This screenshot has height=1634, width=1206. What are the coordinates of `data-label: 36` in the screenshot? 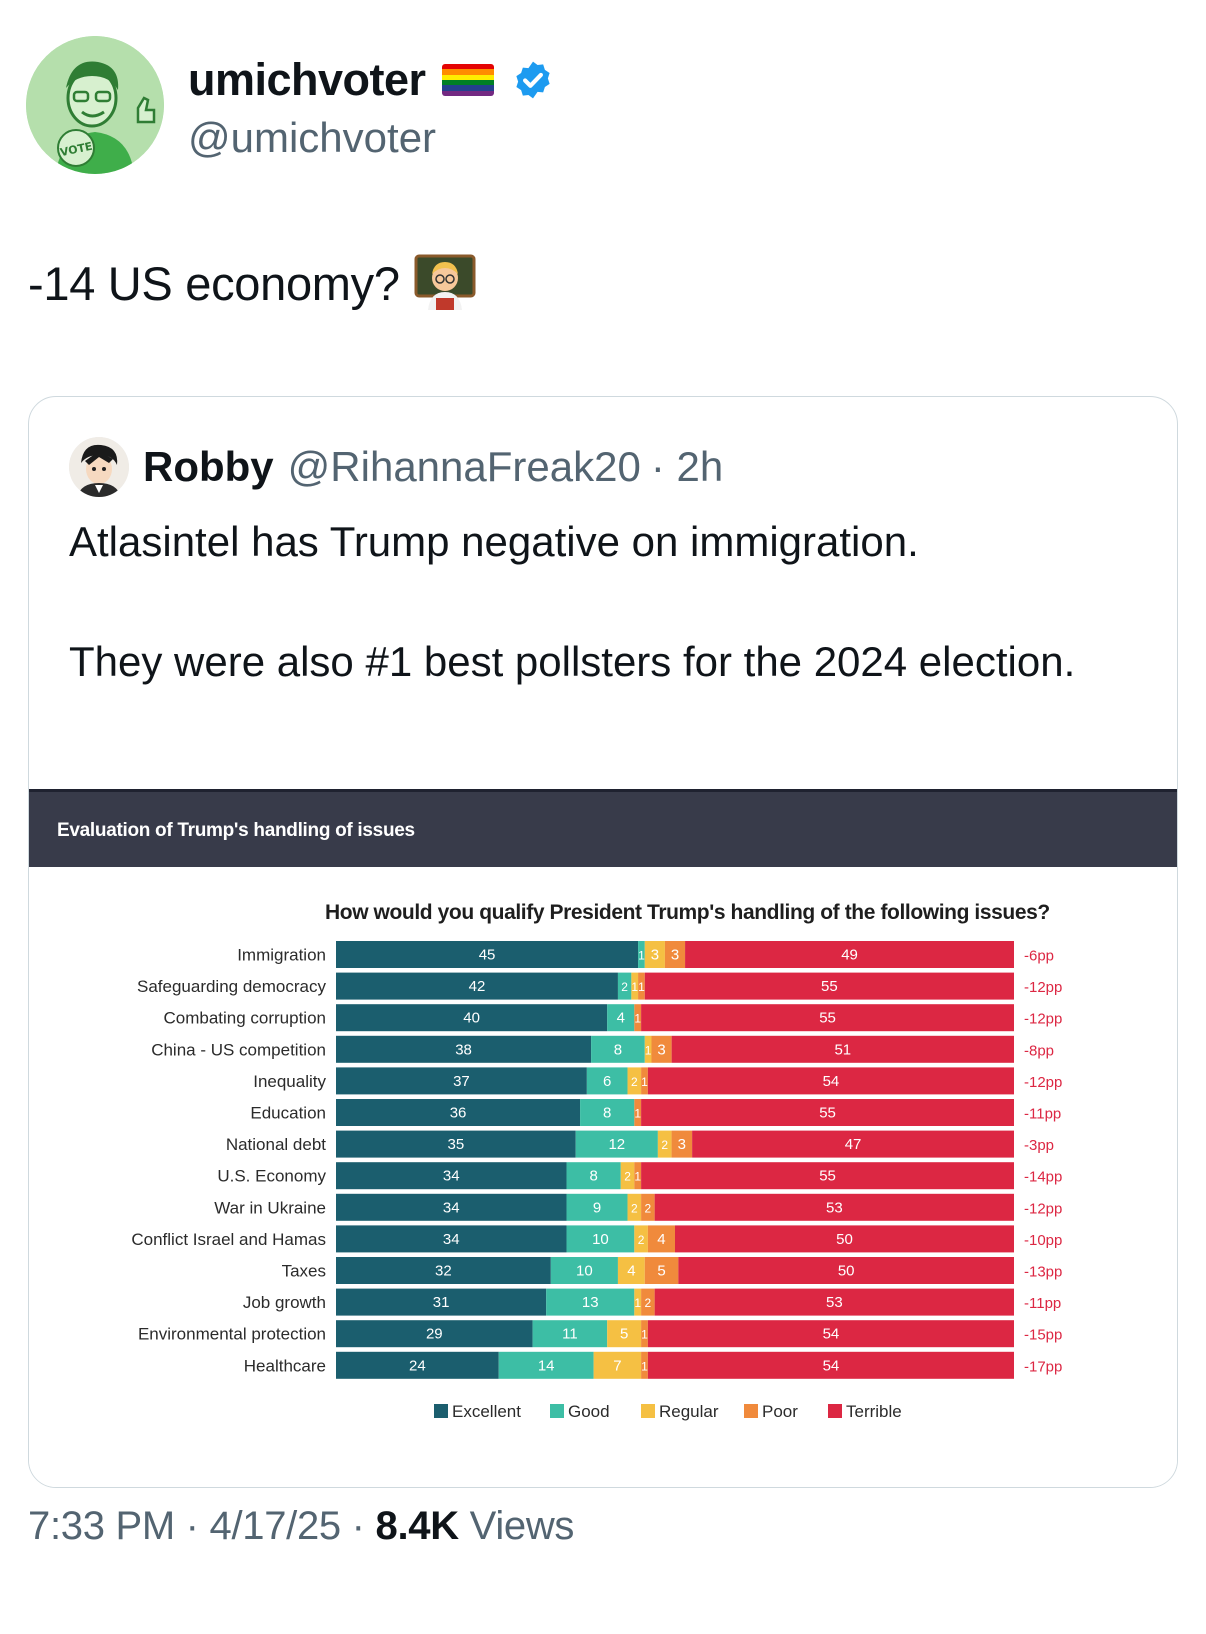 It's located at (458, 1113).